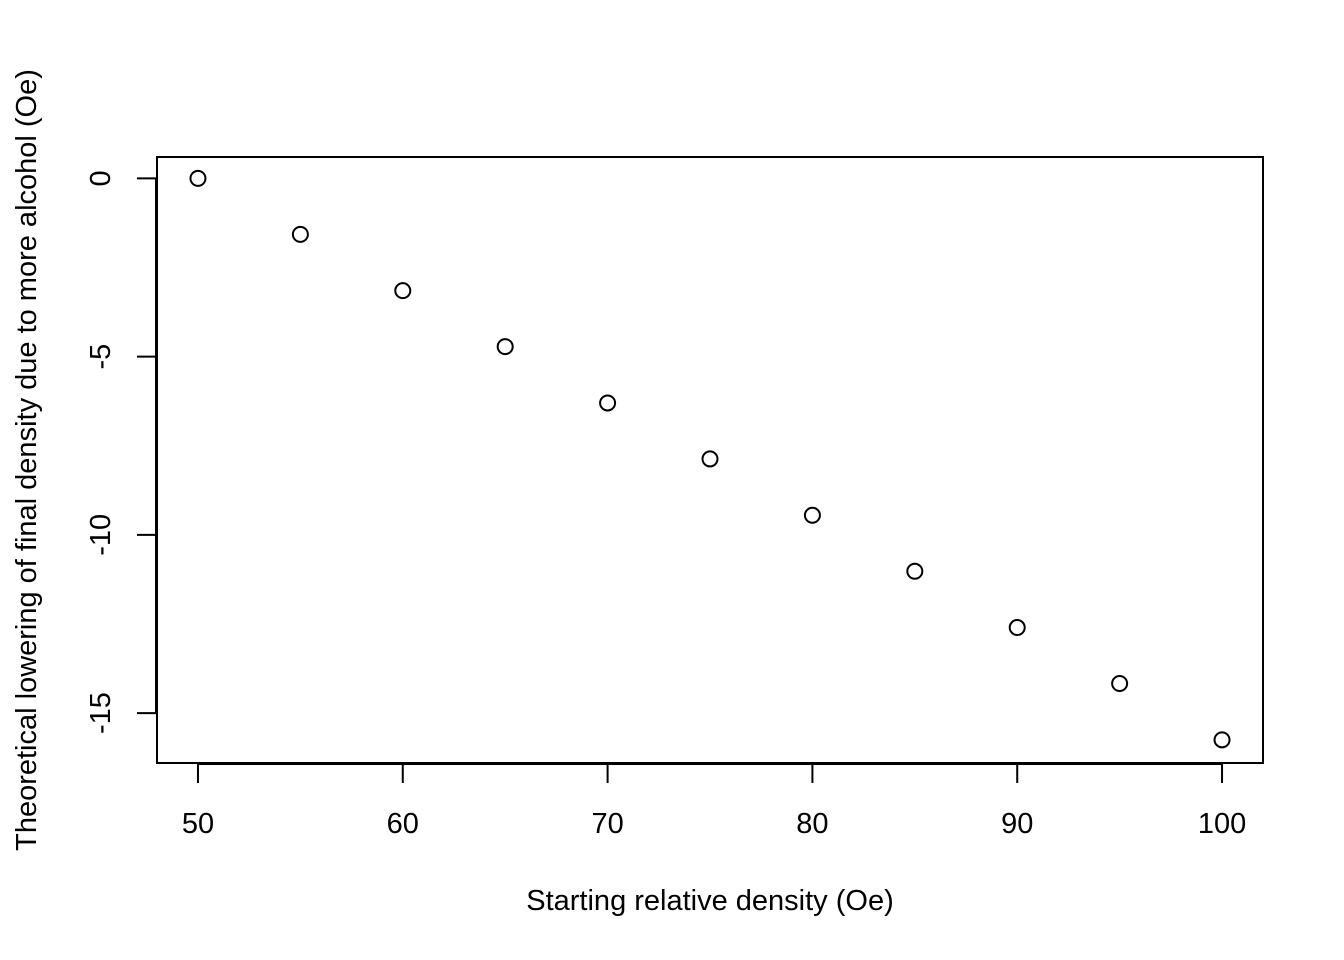  I want to click on y-tick-label: 0, so click(101, 178).